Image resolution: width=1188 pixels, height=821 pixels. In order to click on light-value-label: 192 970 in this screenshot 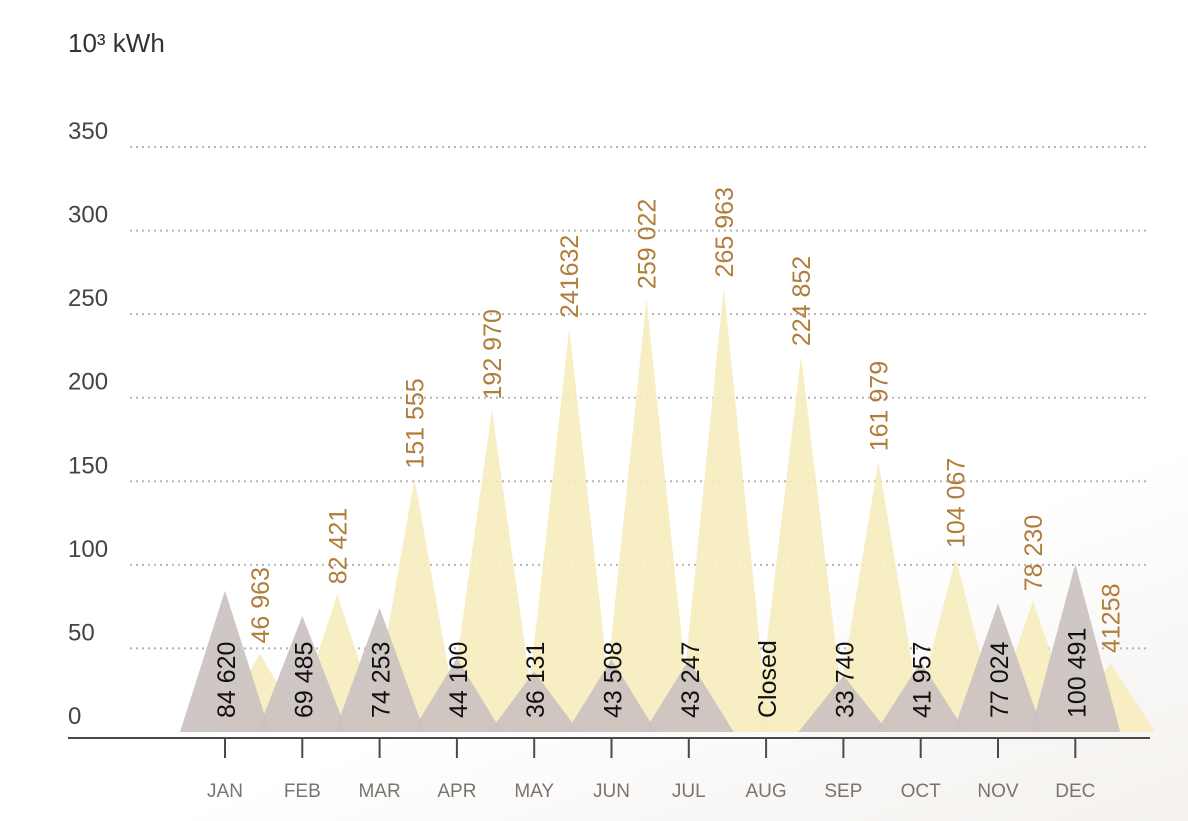, I will do `click(493, 354)`.